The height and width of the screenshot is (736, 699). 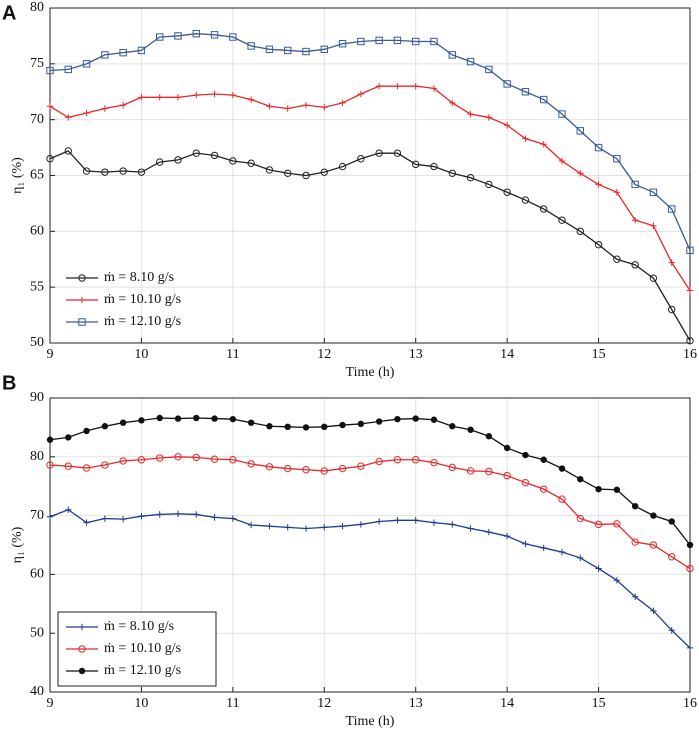 What do you see at coordinates (139, 626) in the screenshot?
I see `legend-label: ṁ = 8.10 g/s` at bounding box center [139, 626].